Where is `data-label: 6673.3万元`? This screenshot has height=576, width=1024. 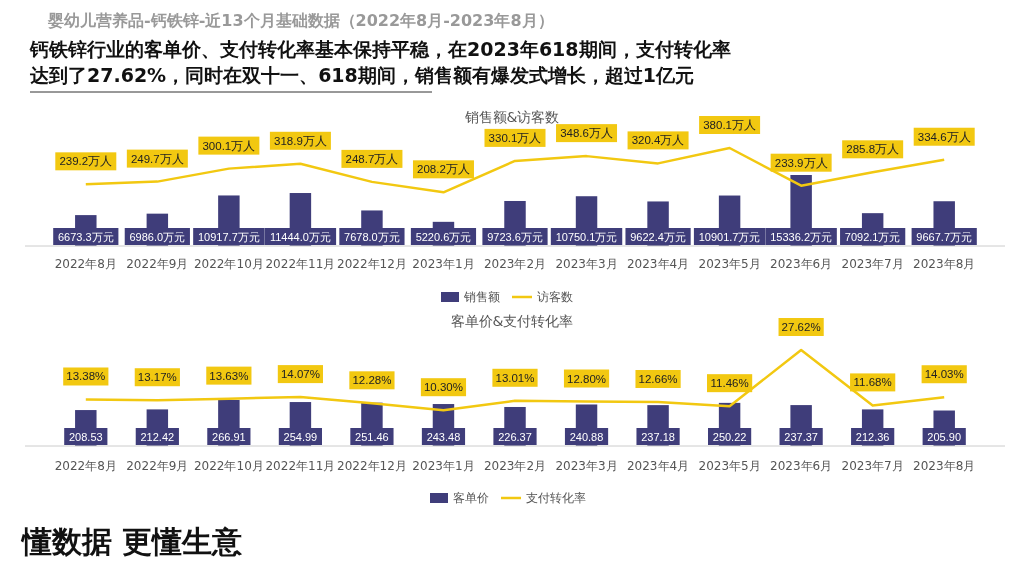
data-label: 6673.3万元 is located at coordinates (85, 237).